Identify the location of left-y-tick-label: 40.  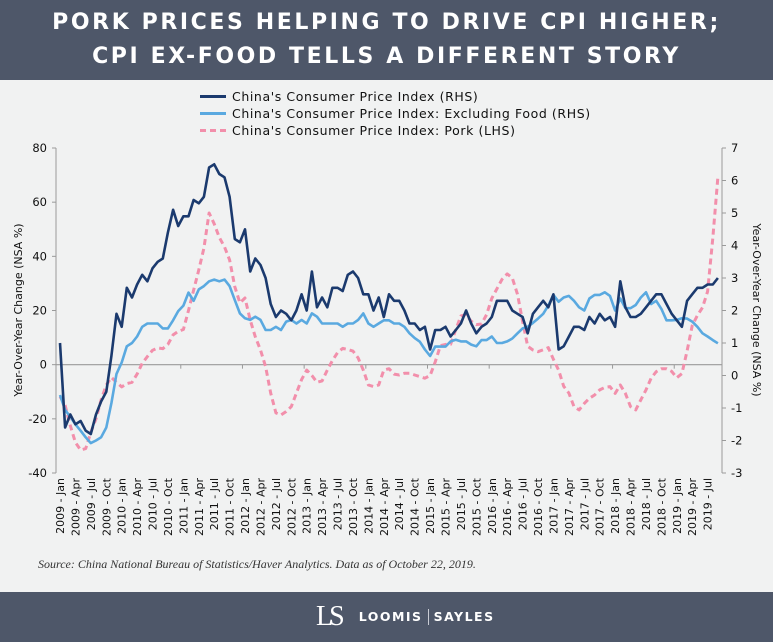
(39, 256).